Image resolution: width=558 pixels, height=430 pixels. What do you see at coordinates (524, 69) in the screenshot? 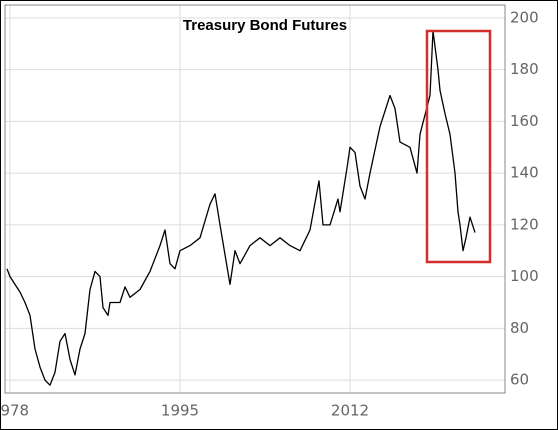
I see `y-tick-label: 180` at bounding box center [524, 69].